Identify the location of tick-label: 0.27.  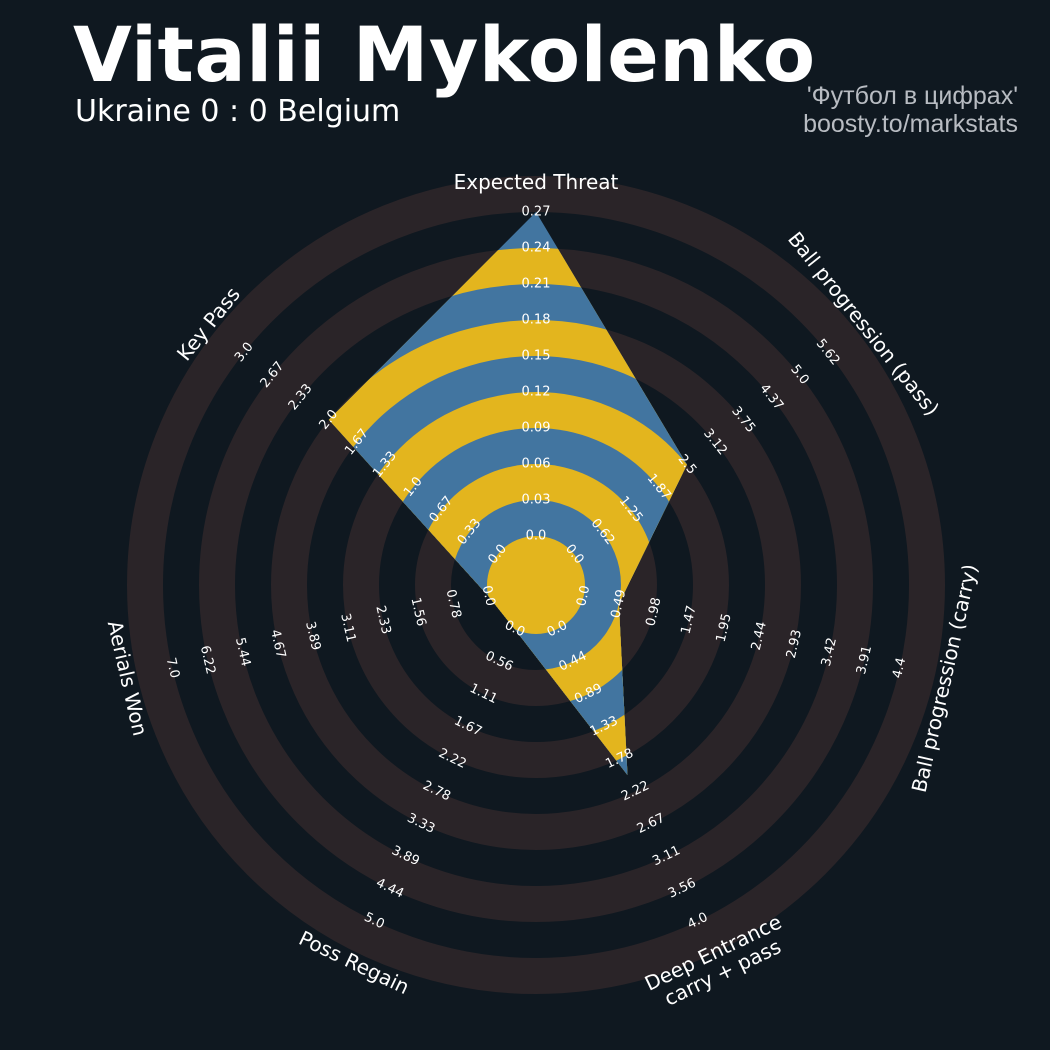
(536, 212).